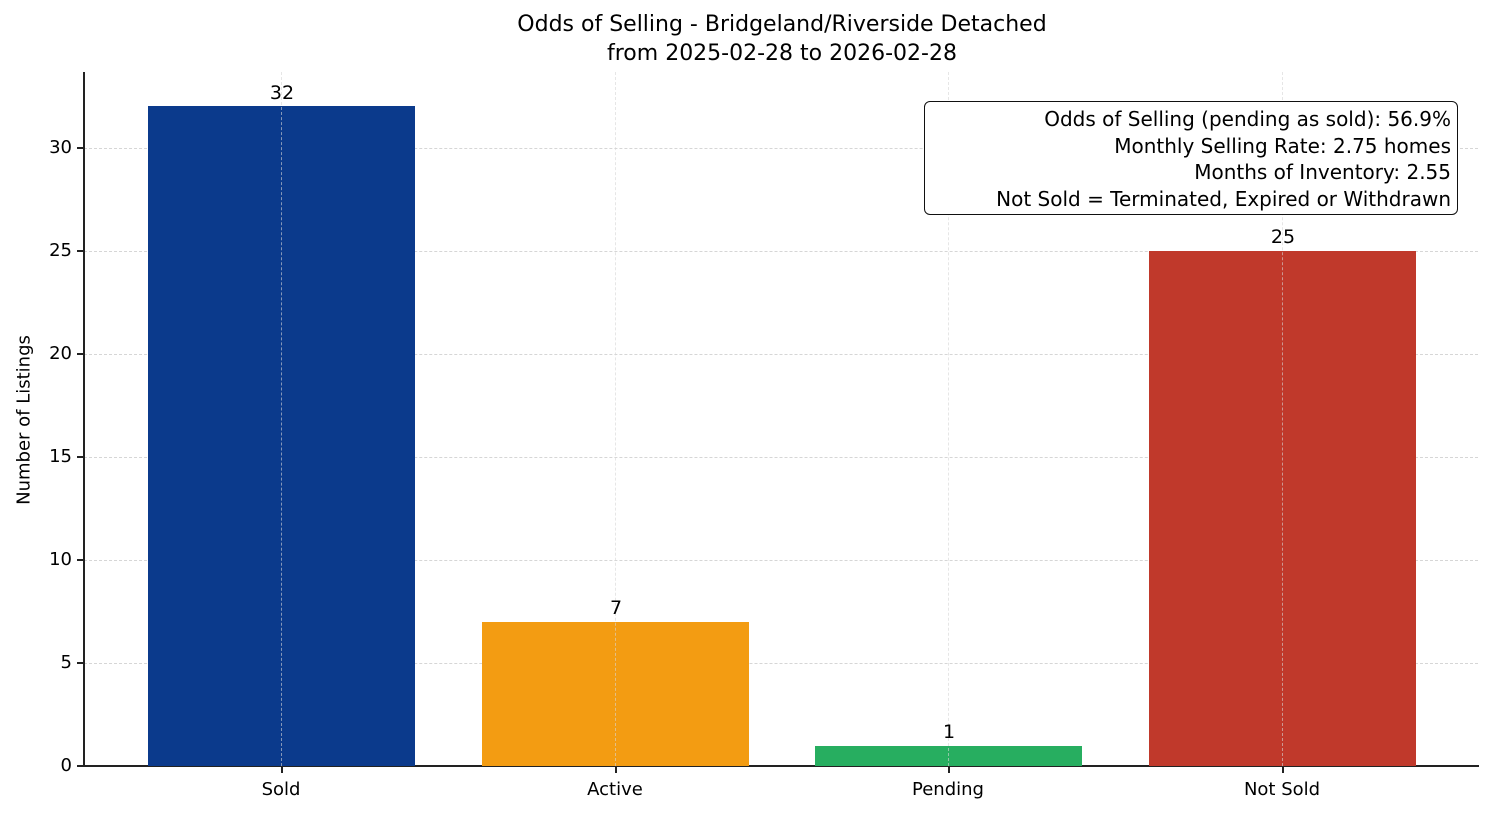 This screenshot has height=816, width=1494. Describe the element at coordinates (781, 354) in the screenshot. I see `gridline-y20` at that location.